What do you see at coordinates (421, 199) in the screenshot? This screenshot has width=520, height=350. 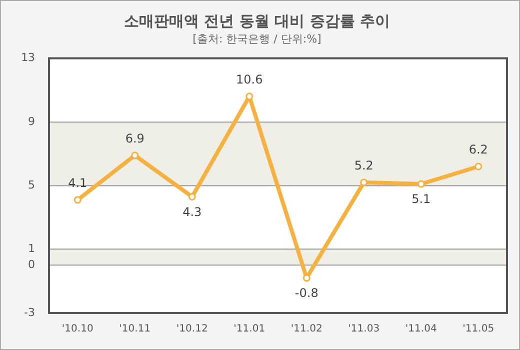 I see `data-label: 5.1` at bounding box center [421, 199].